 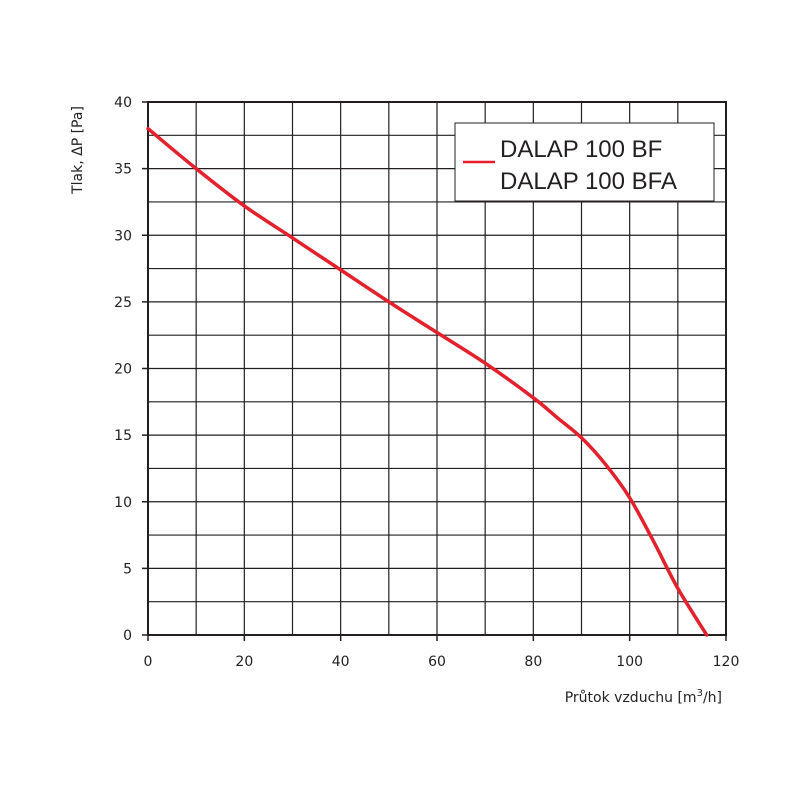 What do you see at coordinates (588, 181) in the screenshot?
I see `legend-label: DALAP 100 BFA` at bounding box center [588, 181].